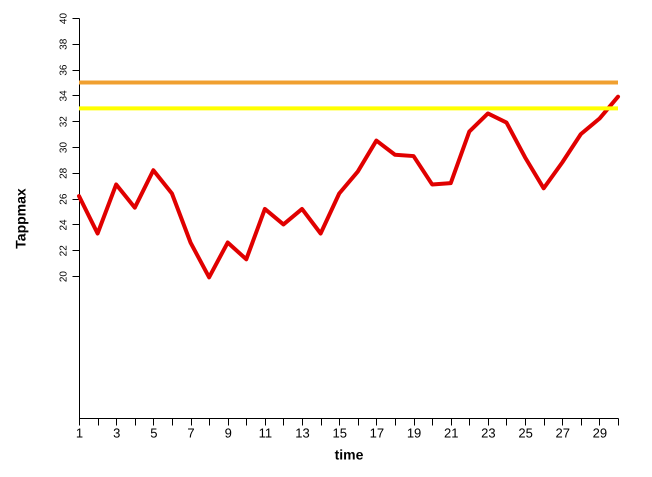  What do you see at coordinates (64, 276) in the screenshot?
I see `y-tick-label: 20` at bounding box center [64, 276].